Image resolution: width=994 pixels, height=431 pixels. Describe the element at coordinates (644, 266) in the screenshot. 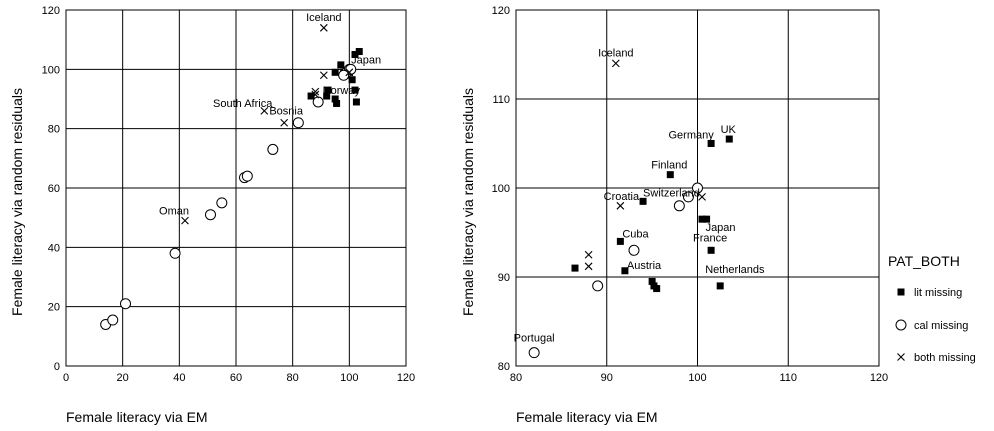

I see `point-label: Austria` at that location.